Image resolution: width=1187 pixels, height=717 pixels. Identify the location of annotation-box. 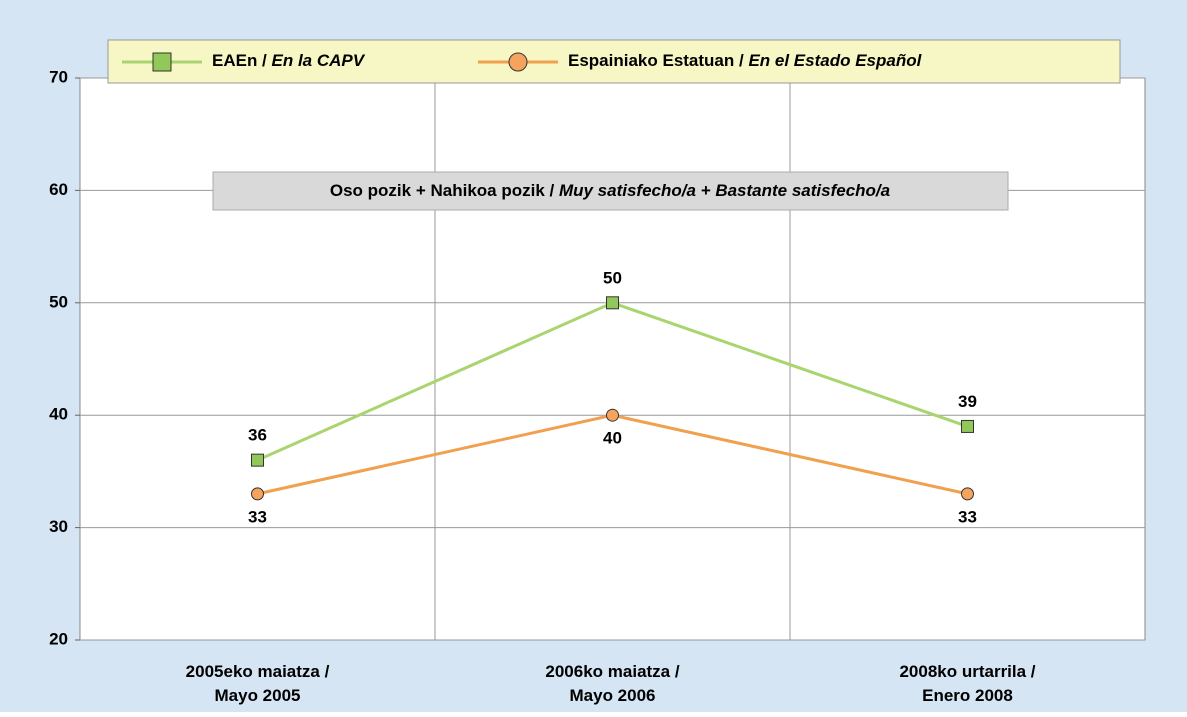
(610, 191).